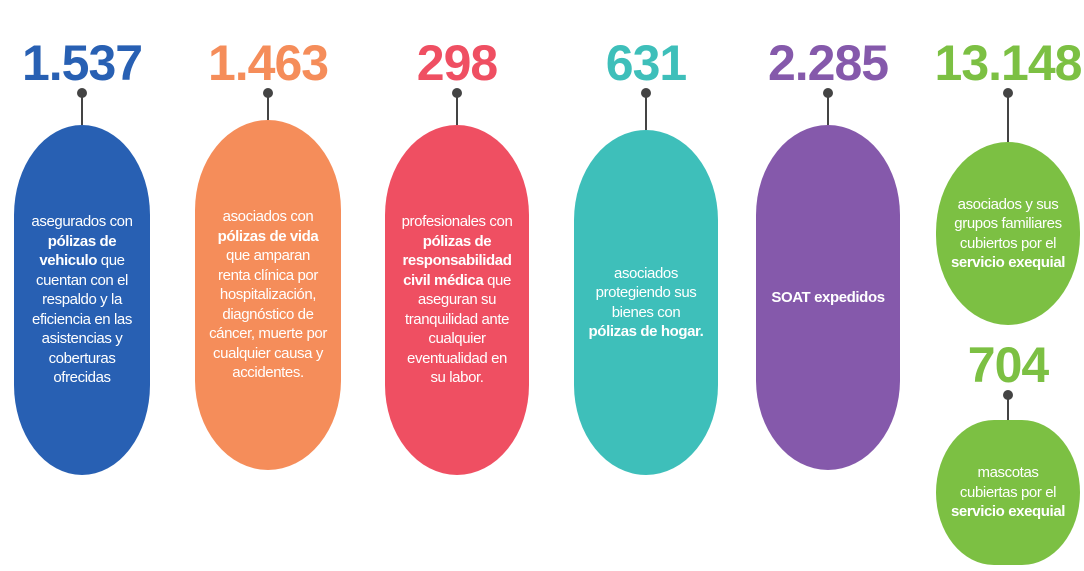  I want to click on stat-number: 631, so click(646, 63).